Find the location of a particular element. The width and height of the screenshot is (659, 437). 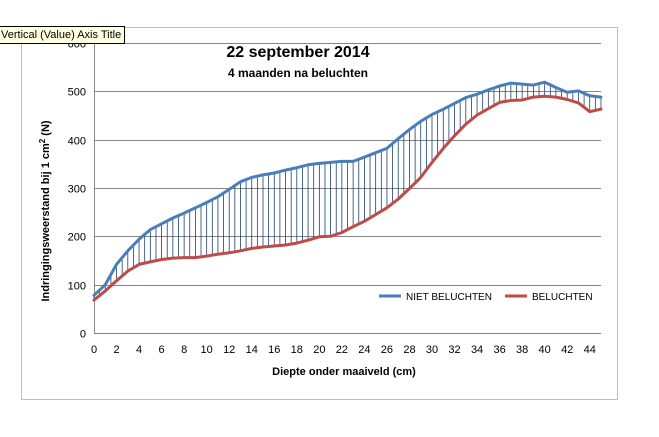

x-tick-label: 4 is located at coordinates (139, 350).